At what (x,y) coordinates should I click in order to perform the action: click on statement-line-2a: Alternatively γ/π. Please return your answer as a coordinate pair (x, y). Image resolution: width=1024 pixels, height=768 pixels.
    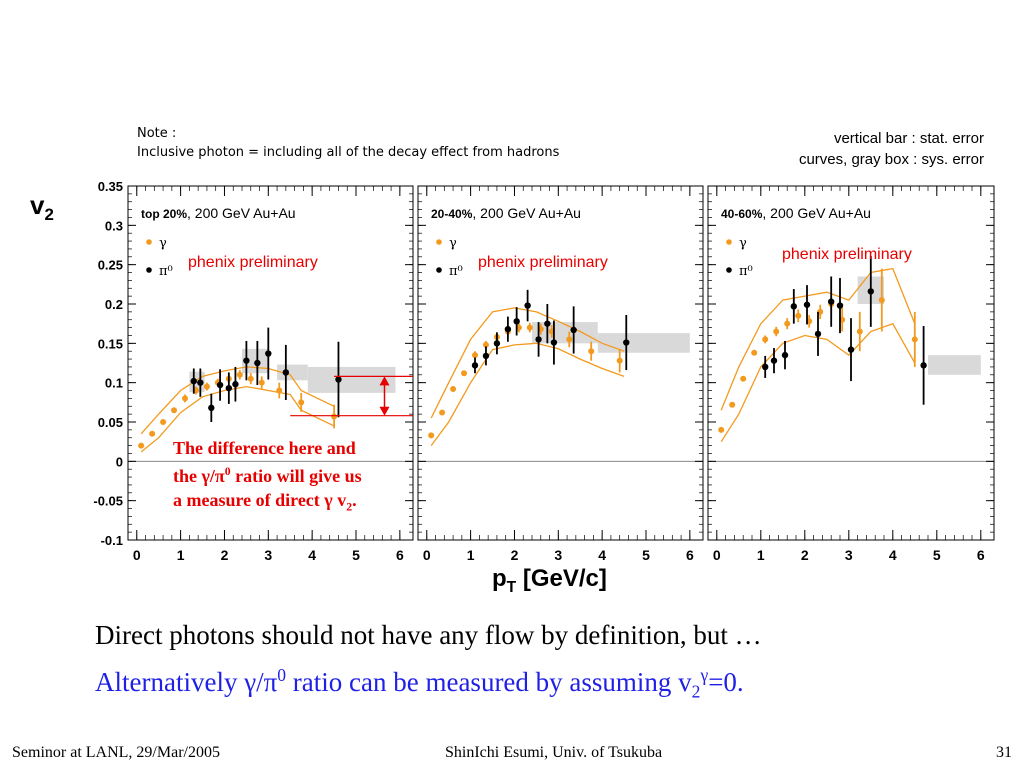
    Looking at the image, I should click on (186, 682).